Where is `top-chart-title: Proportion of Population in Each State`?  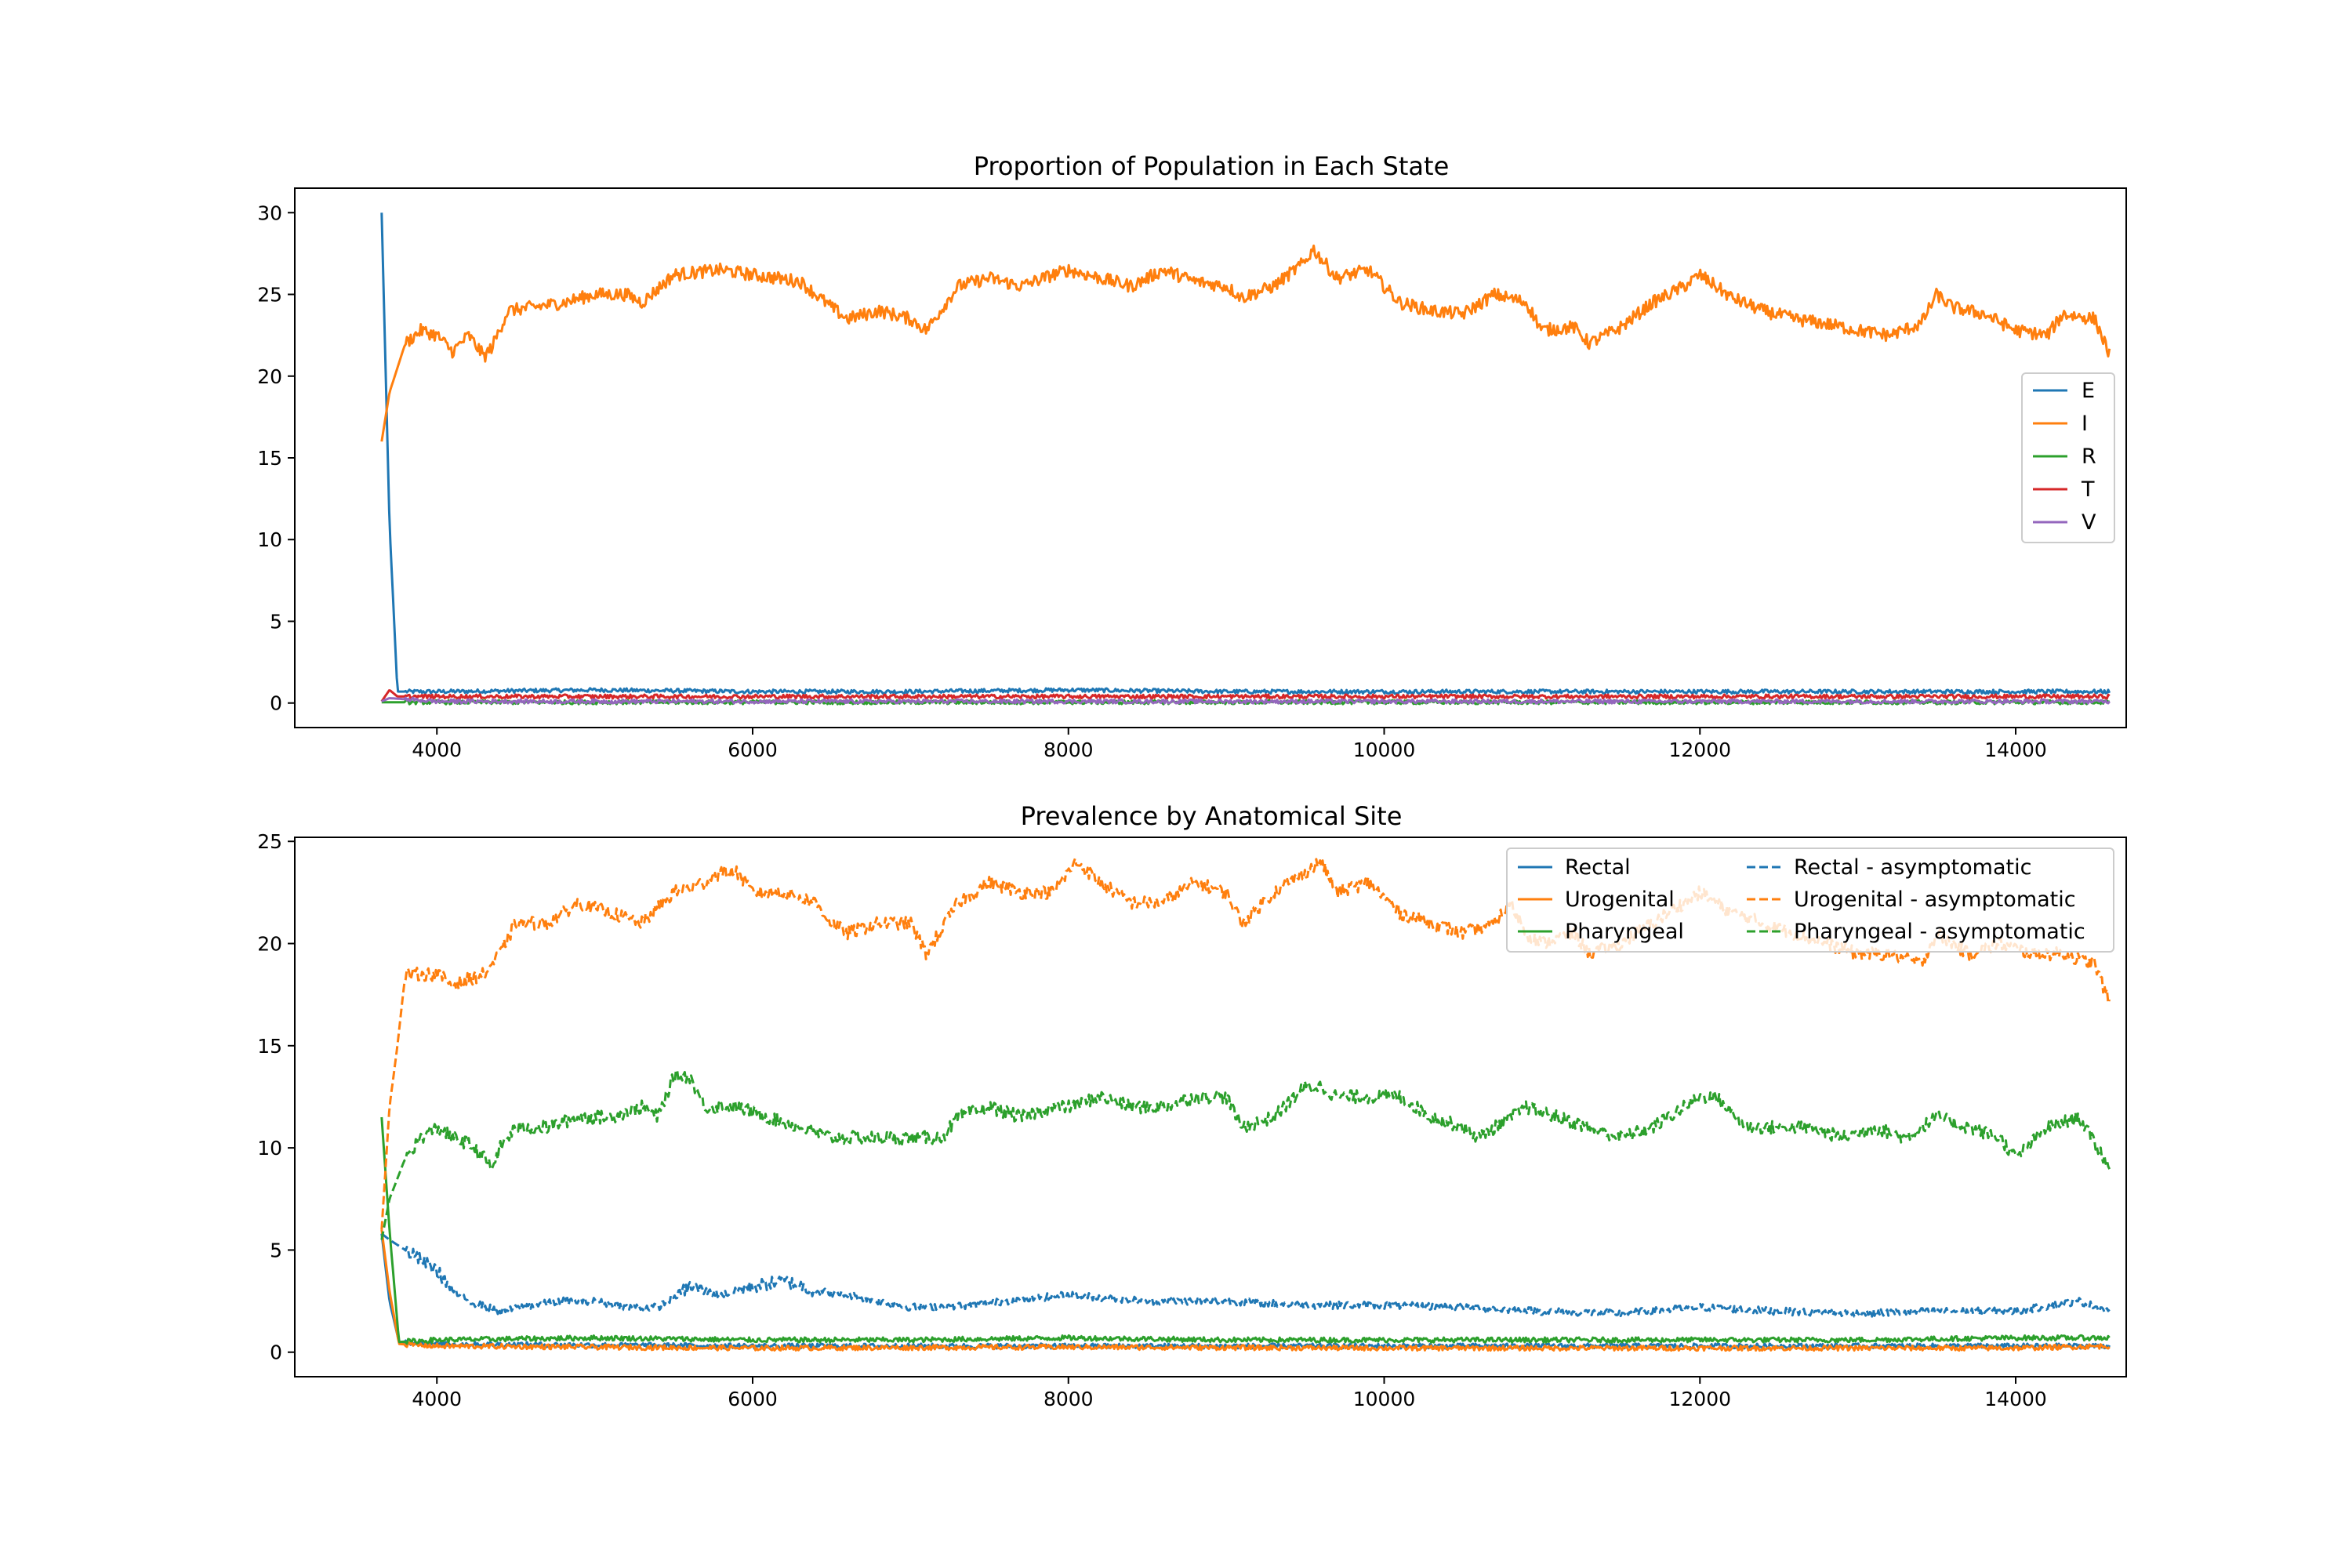
top-chart-title: Proportion of Population in Each State is located at coordinates (1212, 166).